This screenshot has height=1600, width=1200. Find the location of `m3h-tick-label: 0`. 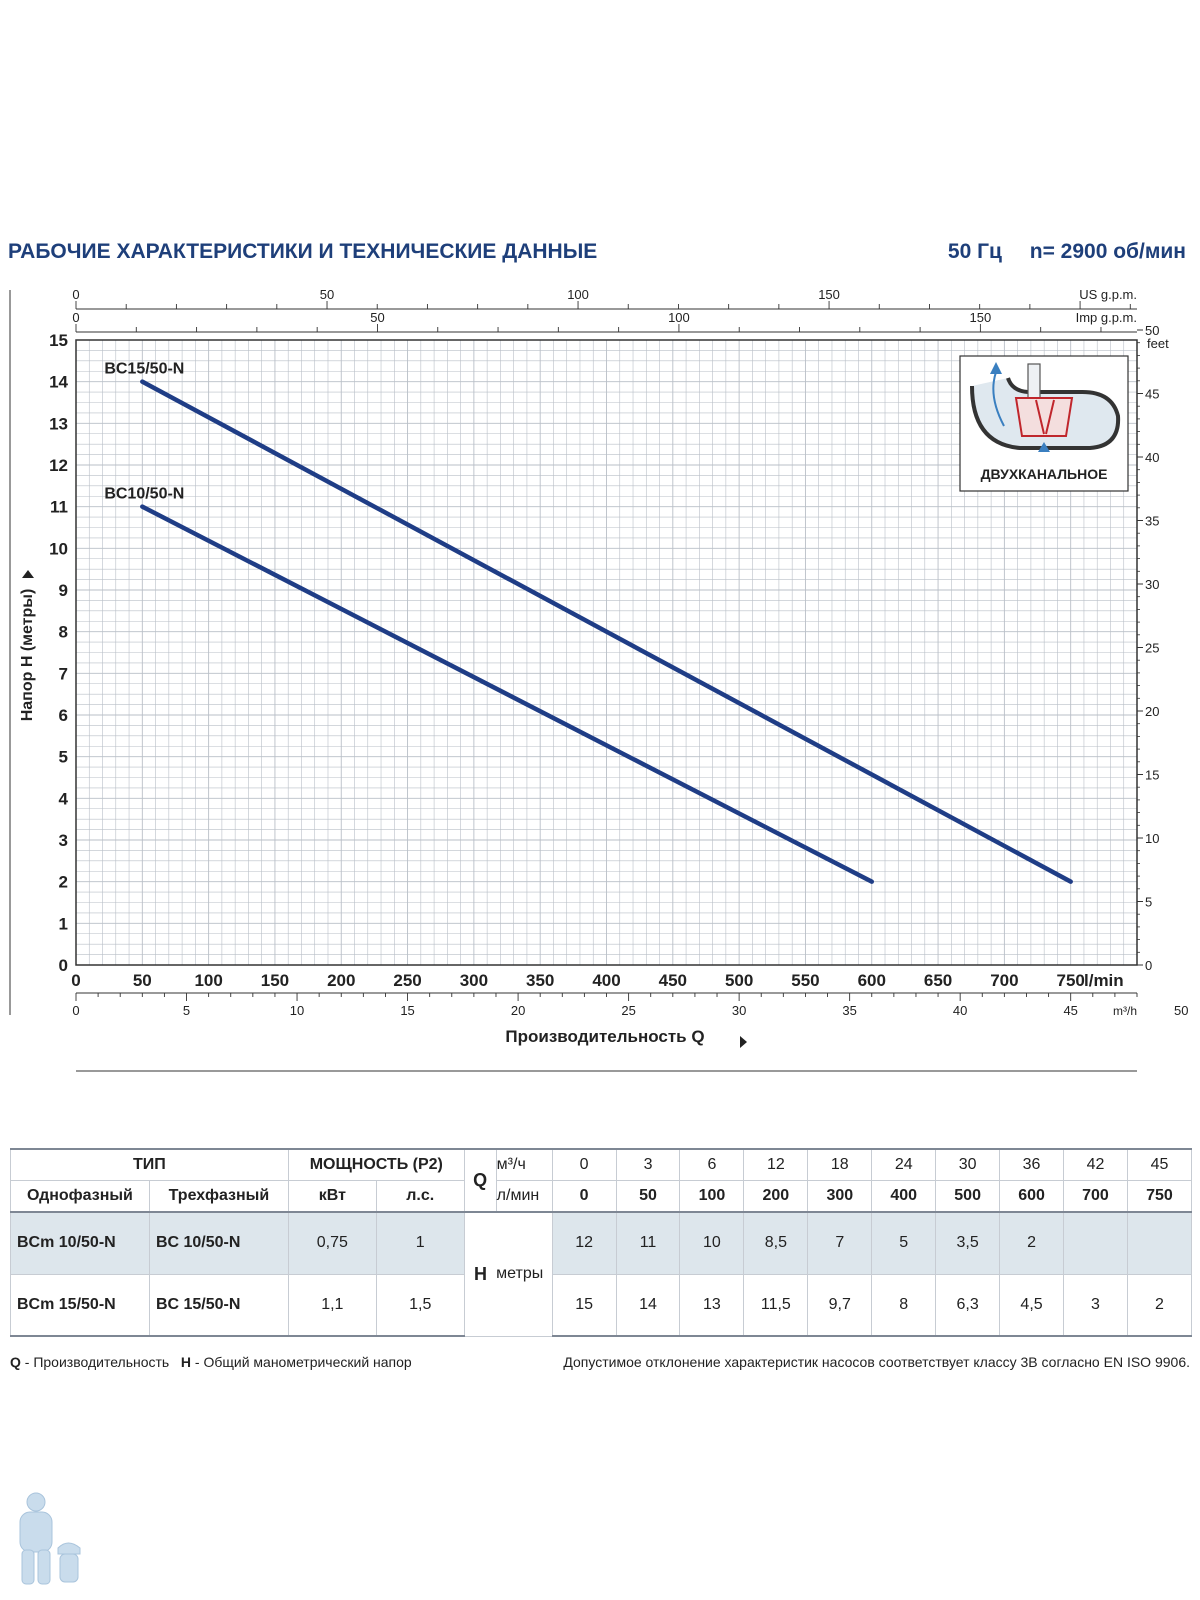

m3h-tick-label: 0 is located at coordinates (75, 1010).